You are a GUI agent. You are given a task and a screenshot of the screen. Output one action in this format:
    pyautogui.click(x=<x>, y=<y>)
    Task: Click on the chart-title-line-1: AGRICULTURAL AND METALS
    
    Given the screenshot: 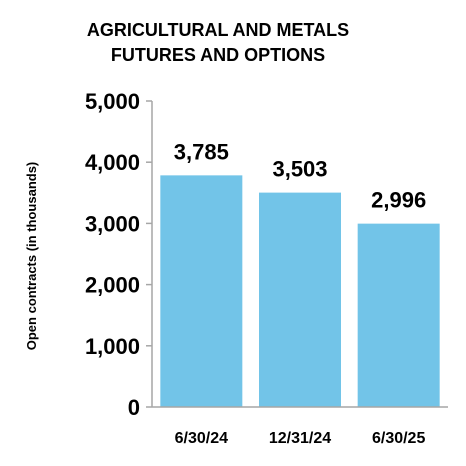 What is the action you would take?
    pyautogui.click(x=218, y=30)
    